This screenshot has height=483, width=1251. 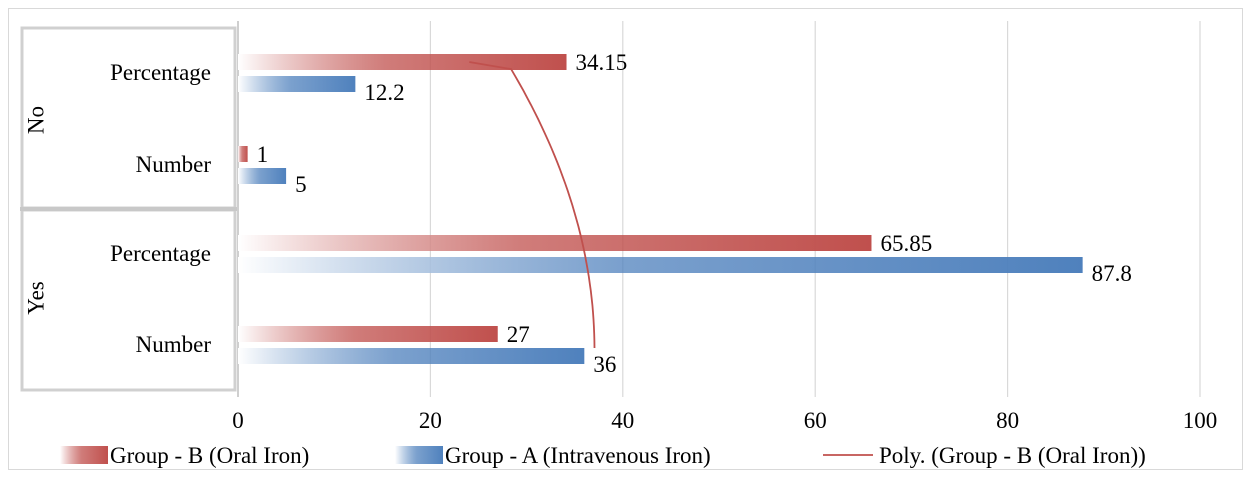 I want to click on group-label-no: No, so click(x=35, y=120).